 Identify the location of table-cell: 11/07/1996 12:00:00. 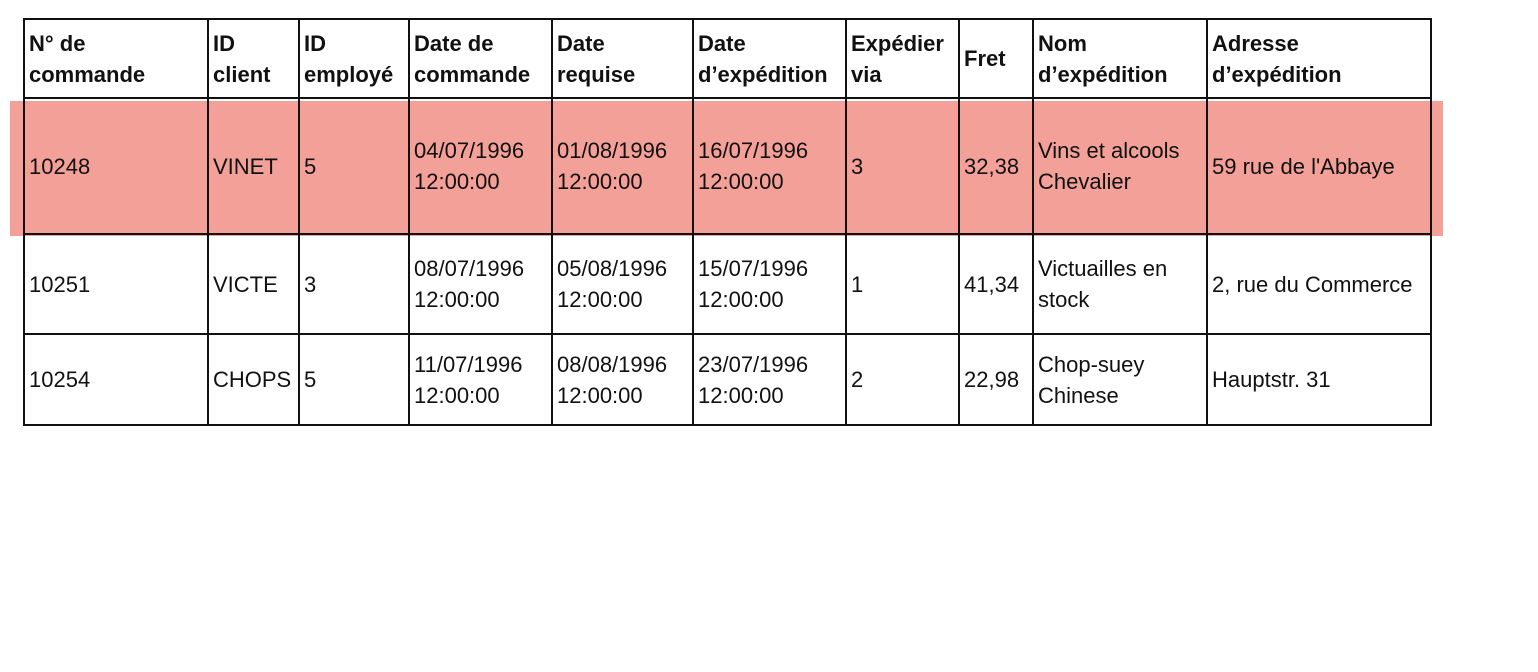
(480, 379).